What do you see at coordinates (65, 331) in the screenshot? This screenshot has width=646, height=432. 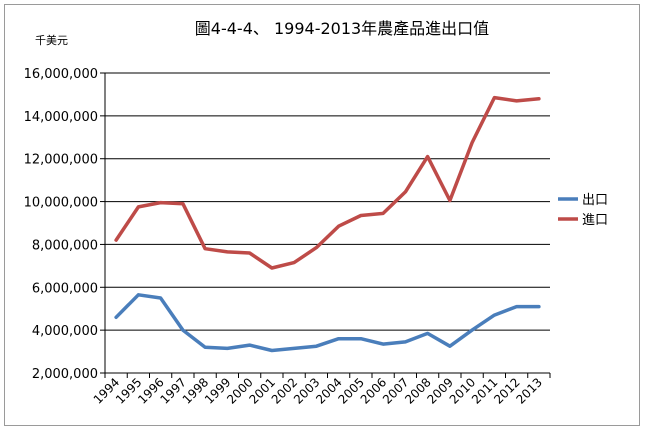 I see `y-tick-label: 4,000,000` at bounding box center [65, 331].